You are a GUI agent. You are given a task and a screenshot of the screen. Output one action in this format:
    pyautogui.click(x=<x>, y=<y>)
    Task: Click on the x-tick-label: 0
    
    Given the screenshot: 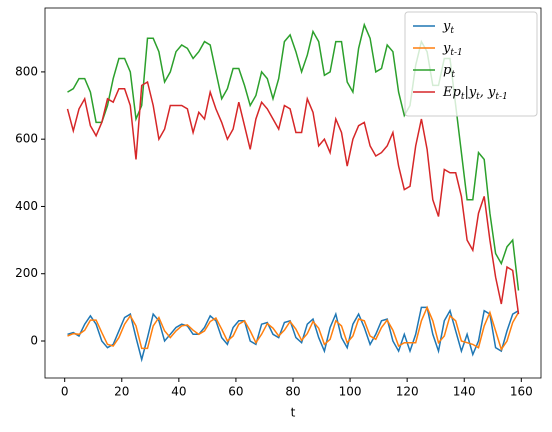 What is the action you would take?
    pyautogui.click(x=65, y=392)
    